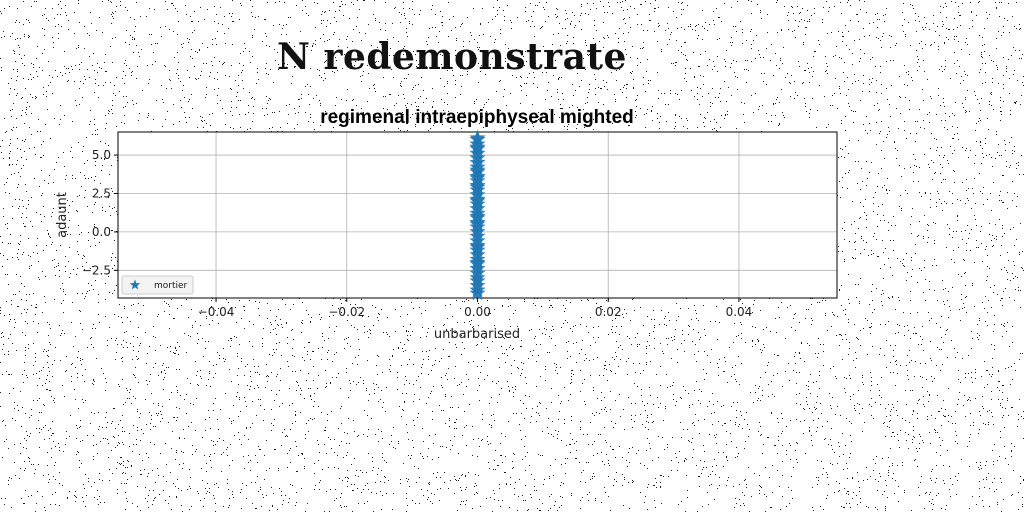  What do you see at coordinates (101, 193) in the screenshot?
I see `y-tick-label: 2.5` at bounding box center [101, 193].